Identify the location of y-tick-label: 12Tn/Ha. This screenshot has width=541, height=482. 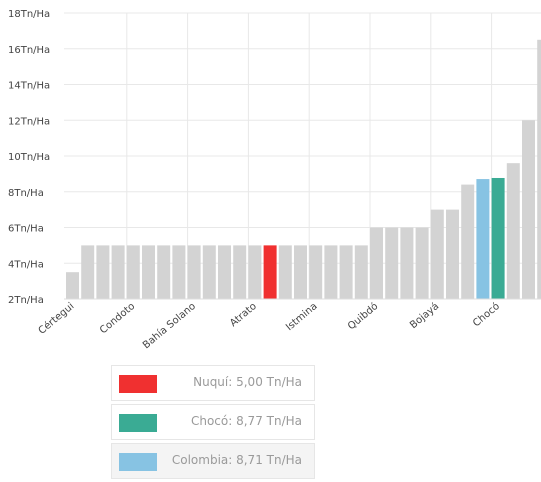
(29, 121).